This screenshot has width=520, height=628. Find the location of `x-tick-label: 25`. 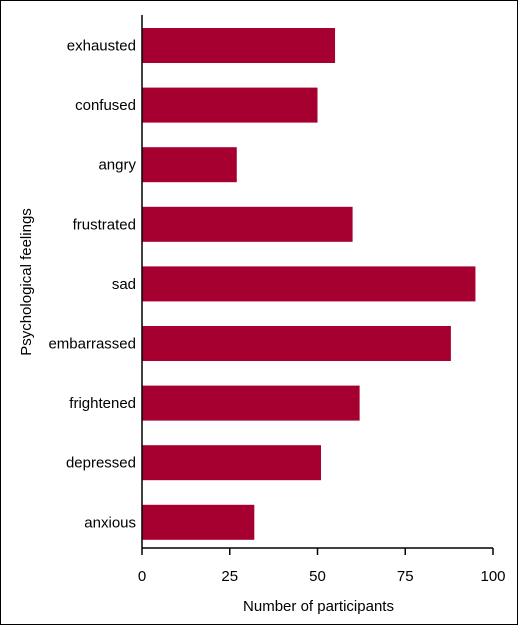

x-tick-label: 25 is located at coordinates (229, 576).